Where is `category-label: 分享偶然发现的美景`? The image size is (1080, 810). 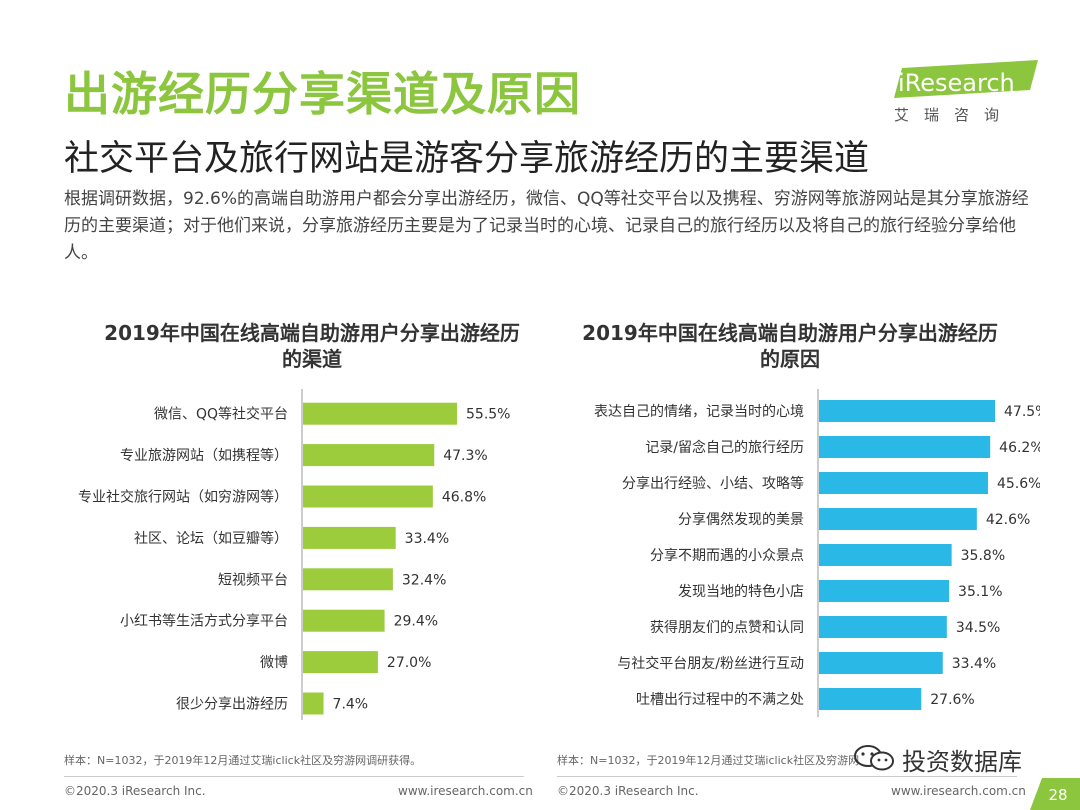
category-label: 分享偶然发现的美景 is located at coordinates (741, 519).